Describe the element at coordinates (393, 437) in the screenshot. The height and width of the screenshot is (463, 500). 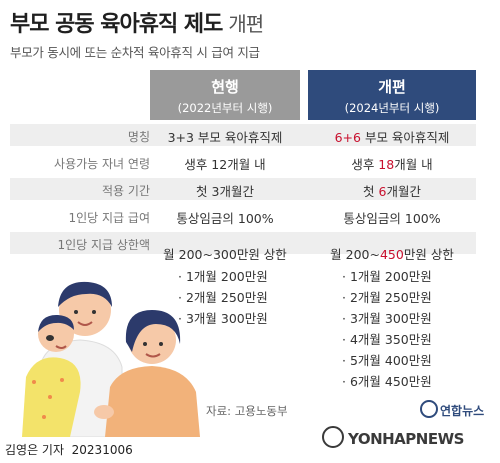
I see `watermark: YONHAPNEWS` at that location.